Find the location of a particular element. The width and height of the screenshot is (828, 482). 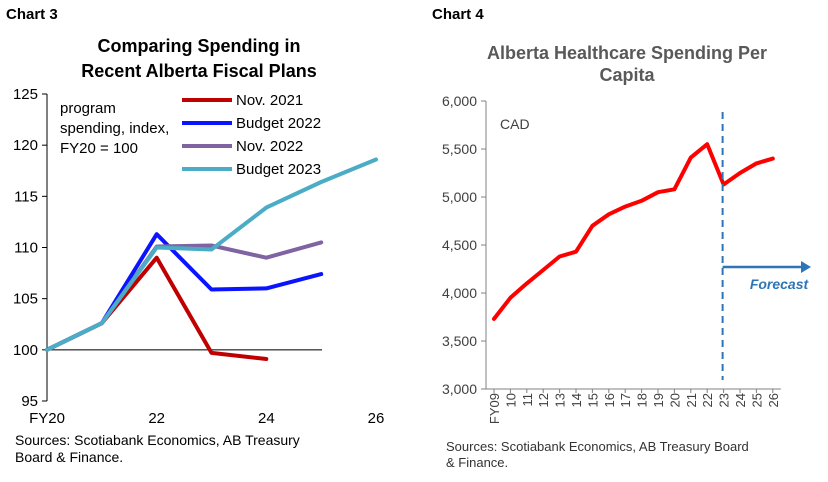

chart4-y-tick-label: 4,000 is located at coordinates (459, 293).